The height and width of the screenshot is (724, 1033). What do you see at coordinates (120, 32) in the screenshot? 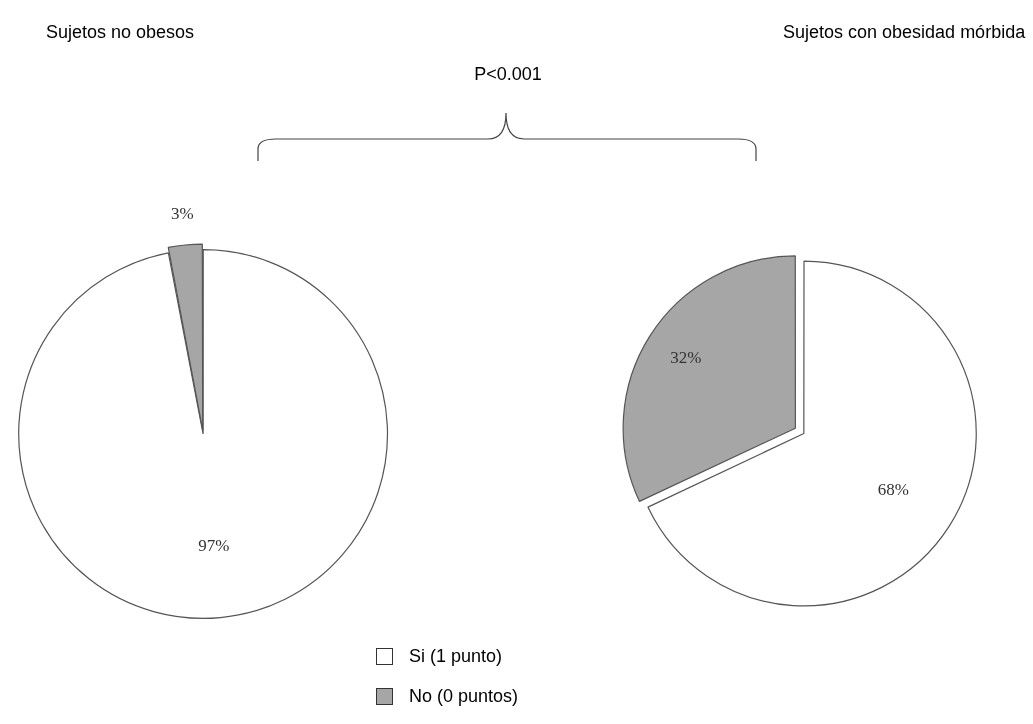
I see `slice-label: Sujetos no obesos` at bounding box center [120, 32].